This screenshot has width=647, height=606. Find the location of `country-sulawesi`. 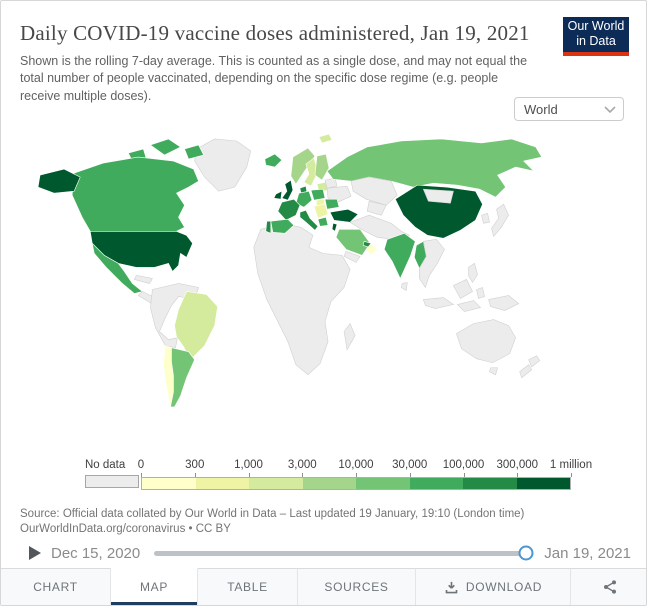

country-sulawesi is located at coordinates (480, 293).